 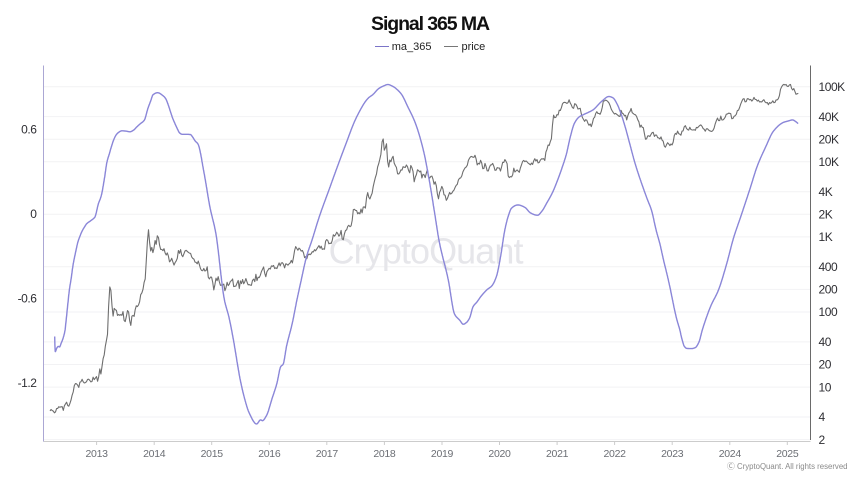 I want to click on svg-text: 2K, so click(x=826, y=215).